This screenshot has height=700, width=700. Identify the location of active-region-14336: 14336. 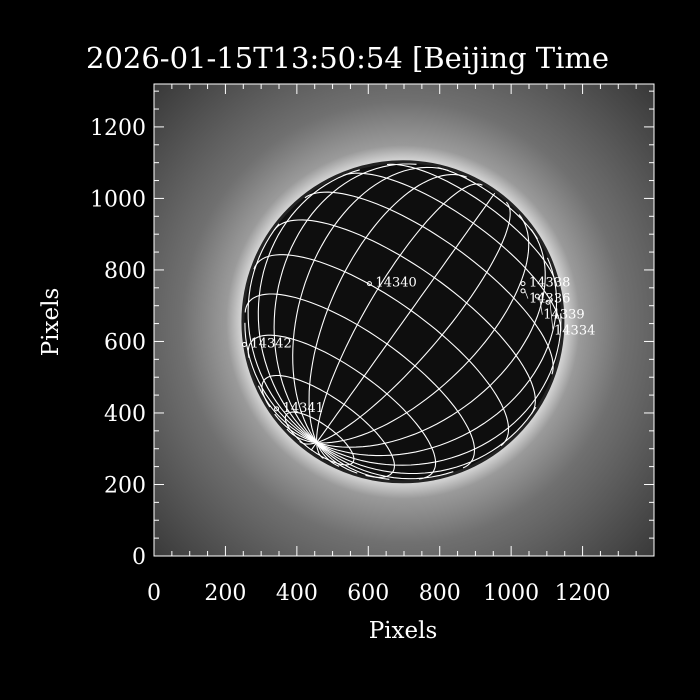
(545, 297).